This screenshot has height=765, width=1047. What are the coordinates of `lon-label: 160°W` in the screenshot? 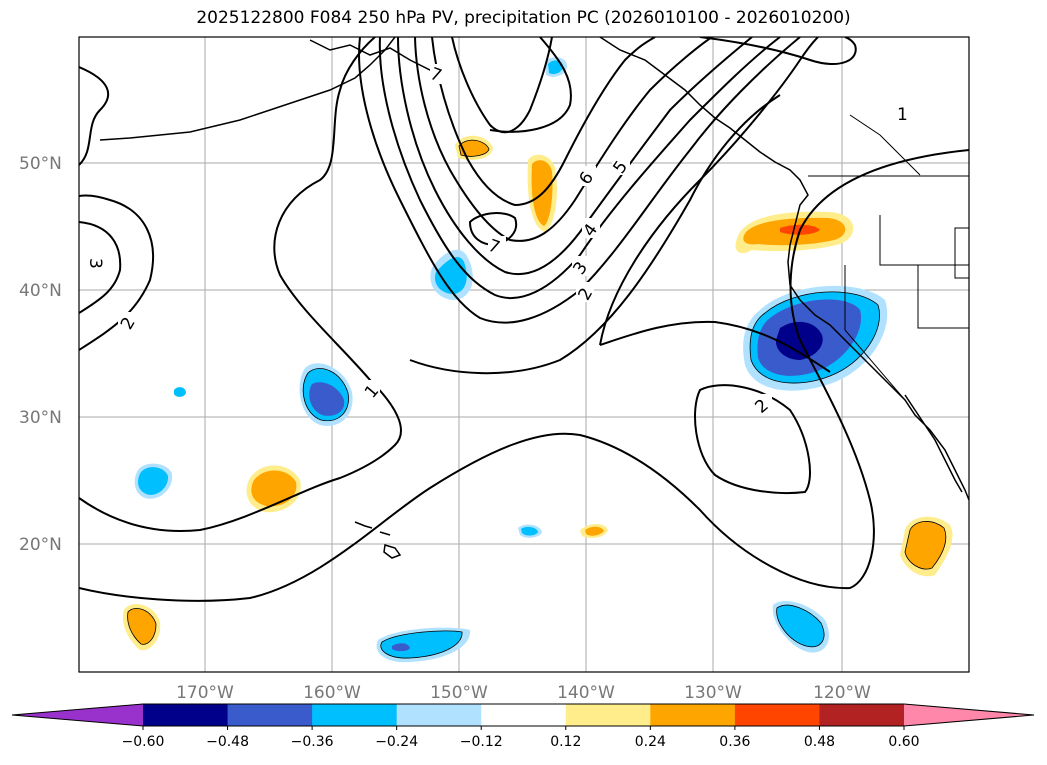 It's located at (332, 693).